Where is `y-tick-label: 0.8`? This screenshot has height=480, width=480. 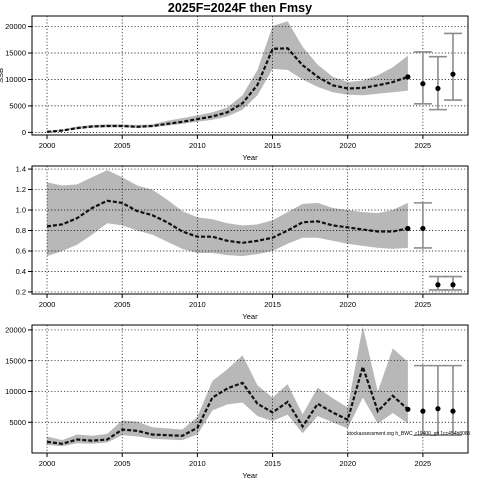 y-tick-label: 0.8 is located at coordinates (21, 230).